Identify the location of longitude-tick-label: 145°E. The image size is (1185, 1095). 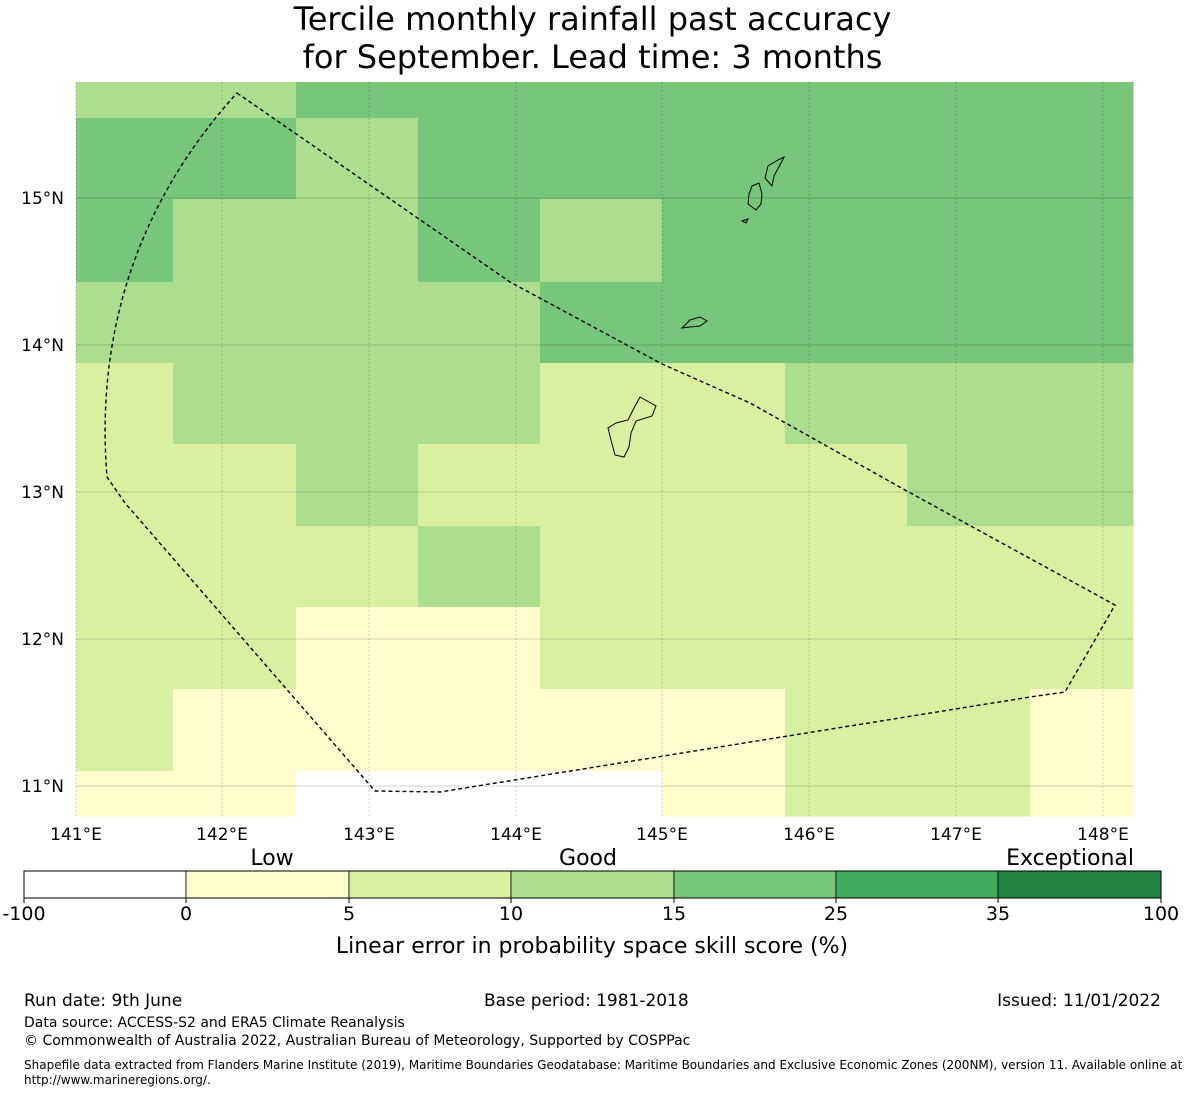
(662, 835).